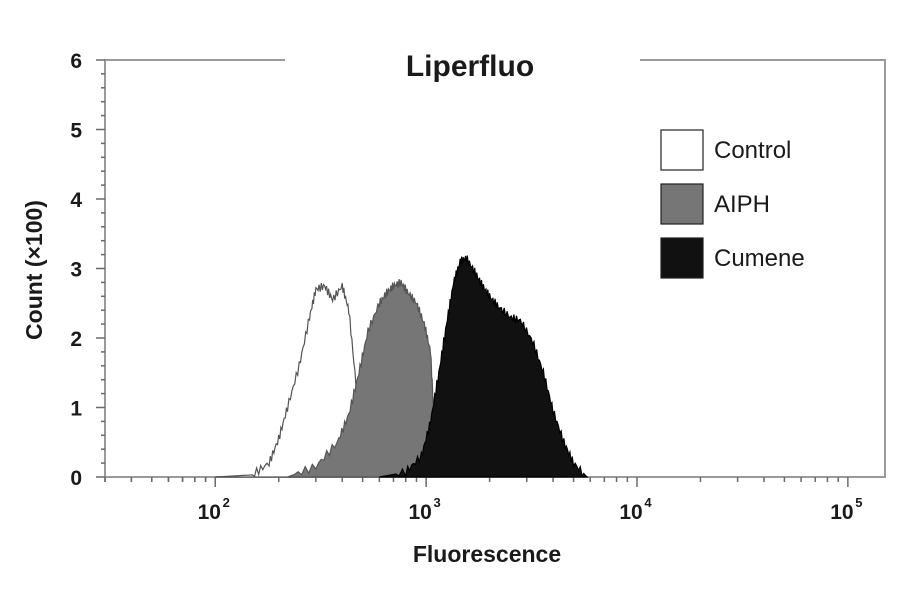 Image resolution: width=900 pixels, height=594 pixels. Describe the element at coordinates (759, 258) in the screenshot. I see `legend-label-cumene: Cumene` at that location.